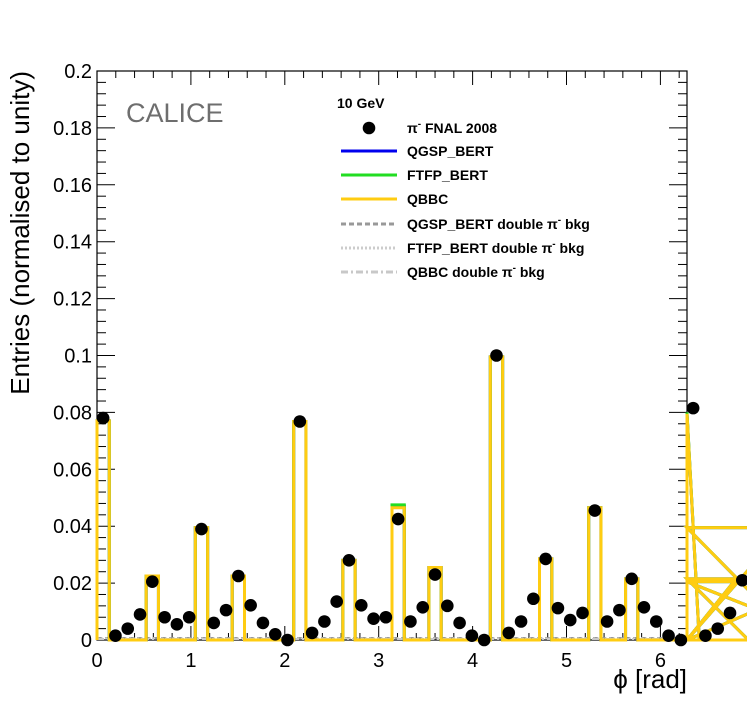  What do you see at coordinates (96, 661) in the screenshot?
I see `x-tick-label: 0` at bounding box center [96, 661].